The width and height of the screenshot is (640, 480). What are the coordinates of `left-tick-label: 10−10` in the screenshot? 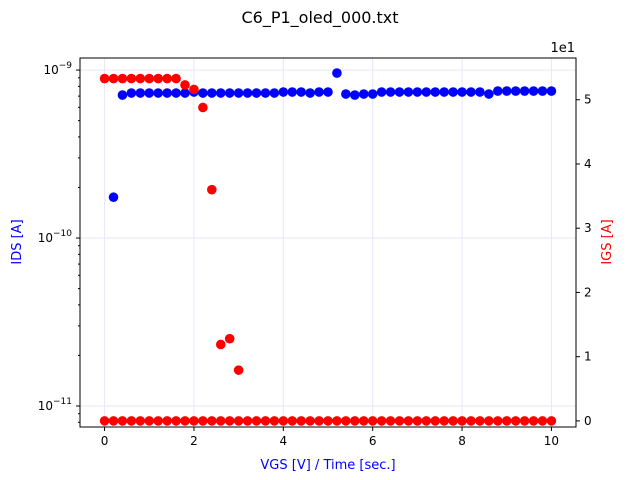 It's located at (55, 237).